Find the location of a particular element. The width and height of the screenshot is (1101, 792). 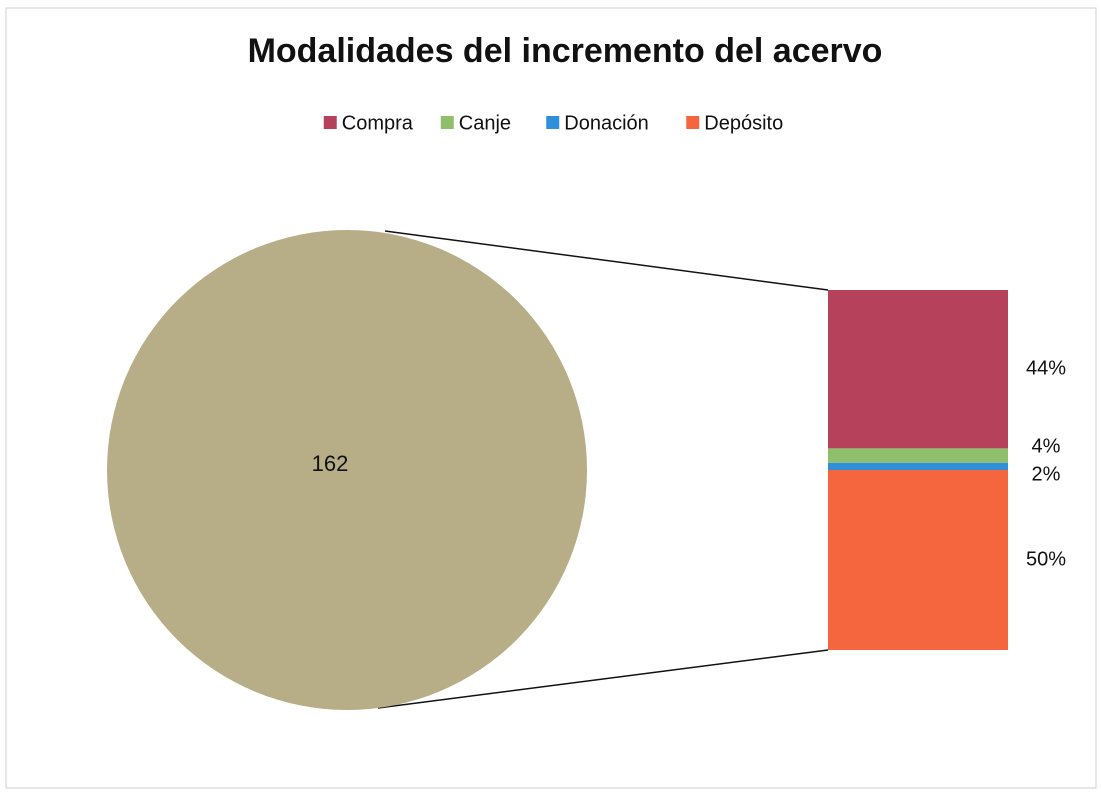

data-label: 50% is located at coordinates (1046, 559).